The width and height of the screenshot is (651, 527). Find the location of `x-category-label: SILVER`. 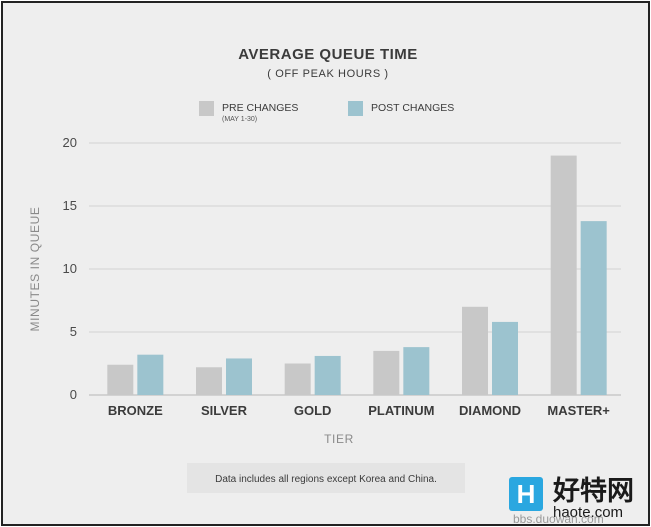

x-category-label: SILVER is located at coordinates (224, 410).